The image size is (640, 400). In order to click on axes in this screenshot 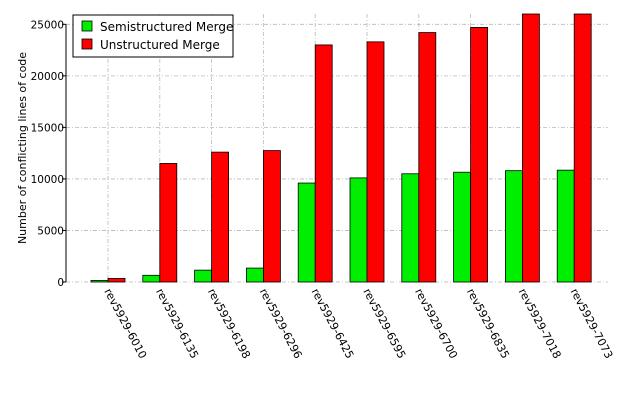, I will do `click(64, 153)`.